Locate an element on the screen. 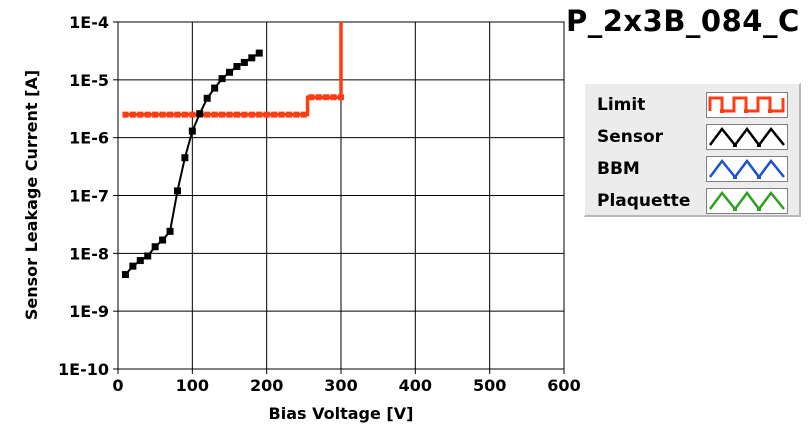 The height and width of the screenshot is (433, 812). square-wave-icon is located at coordinates (746, 104).